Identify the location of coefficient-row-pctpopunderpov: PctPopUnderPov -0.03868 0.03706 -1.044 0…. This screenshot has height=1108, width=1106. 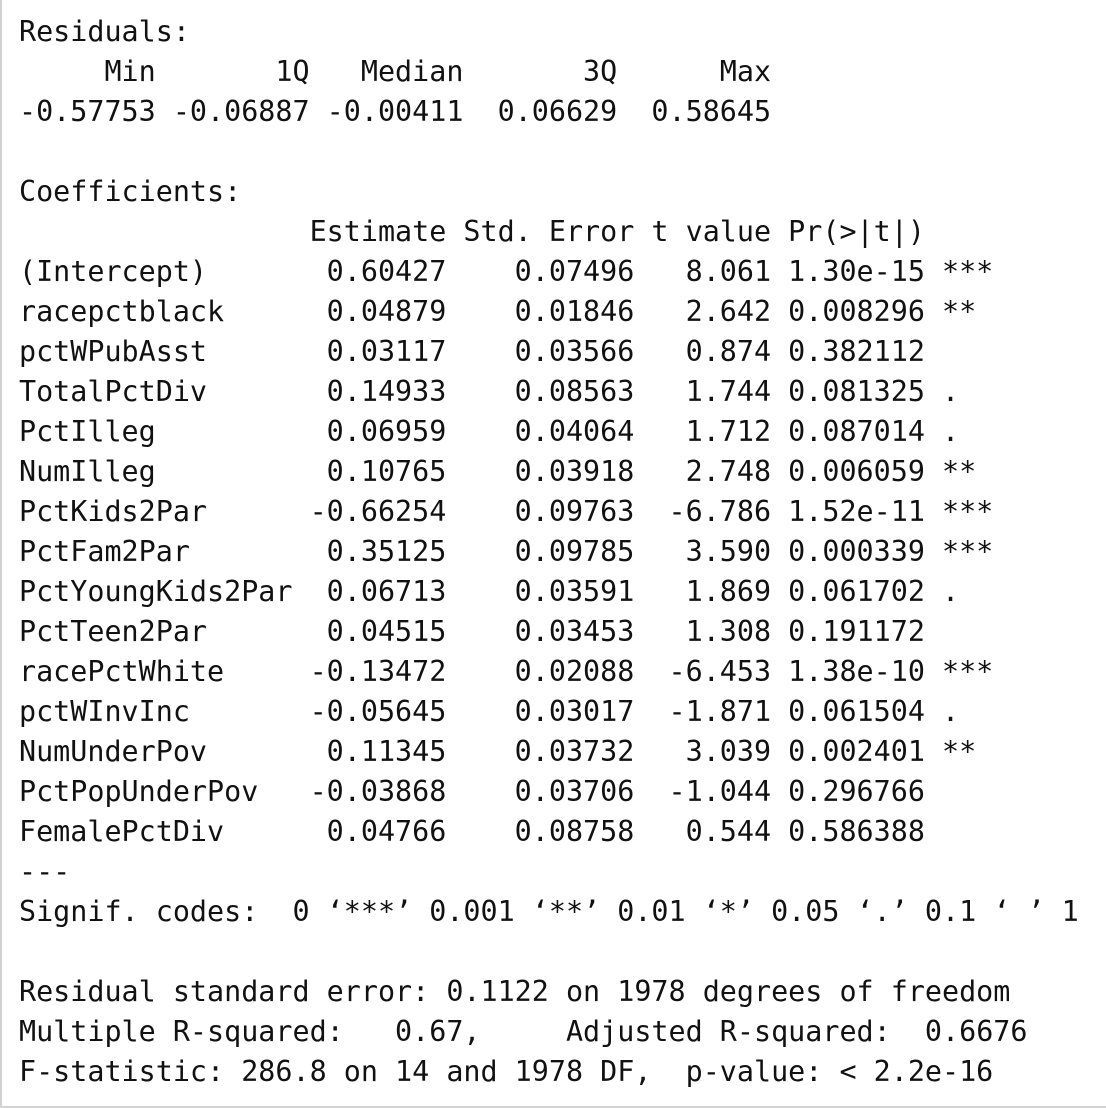
(506, 791).